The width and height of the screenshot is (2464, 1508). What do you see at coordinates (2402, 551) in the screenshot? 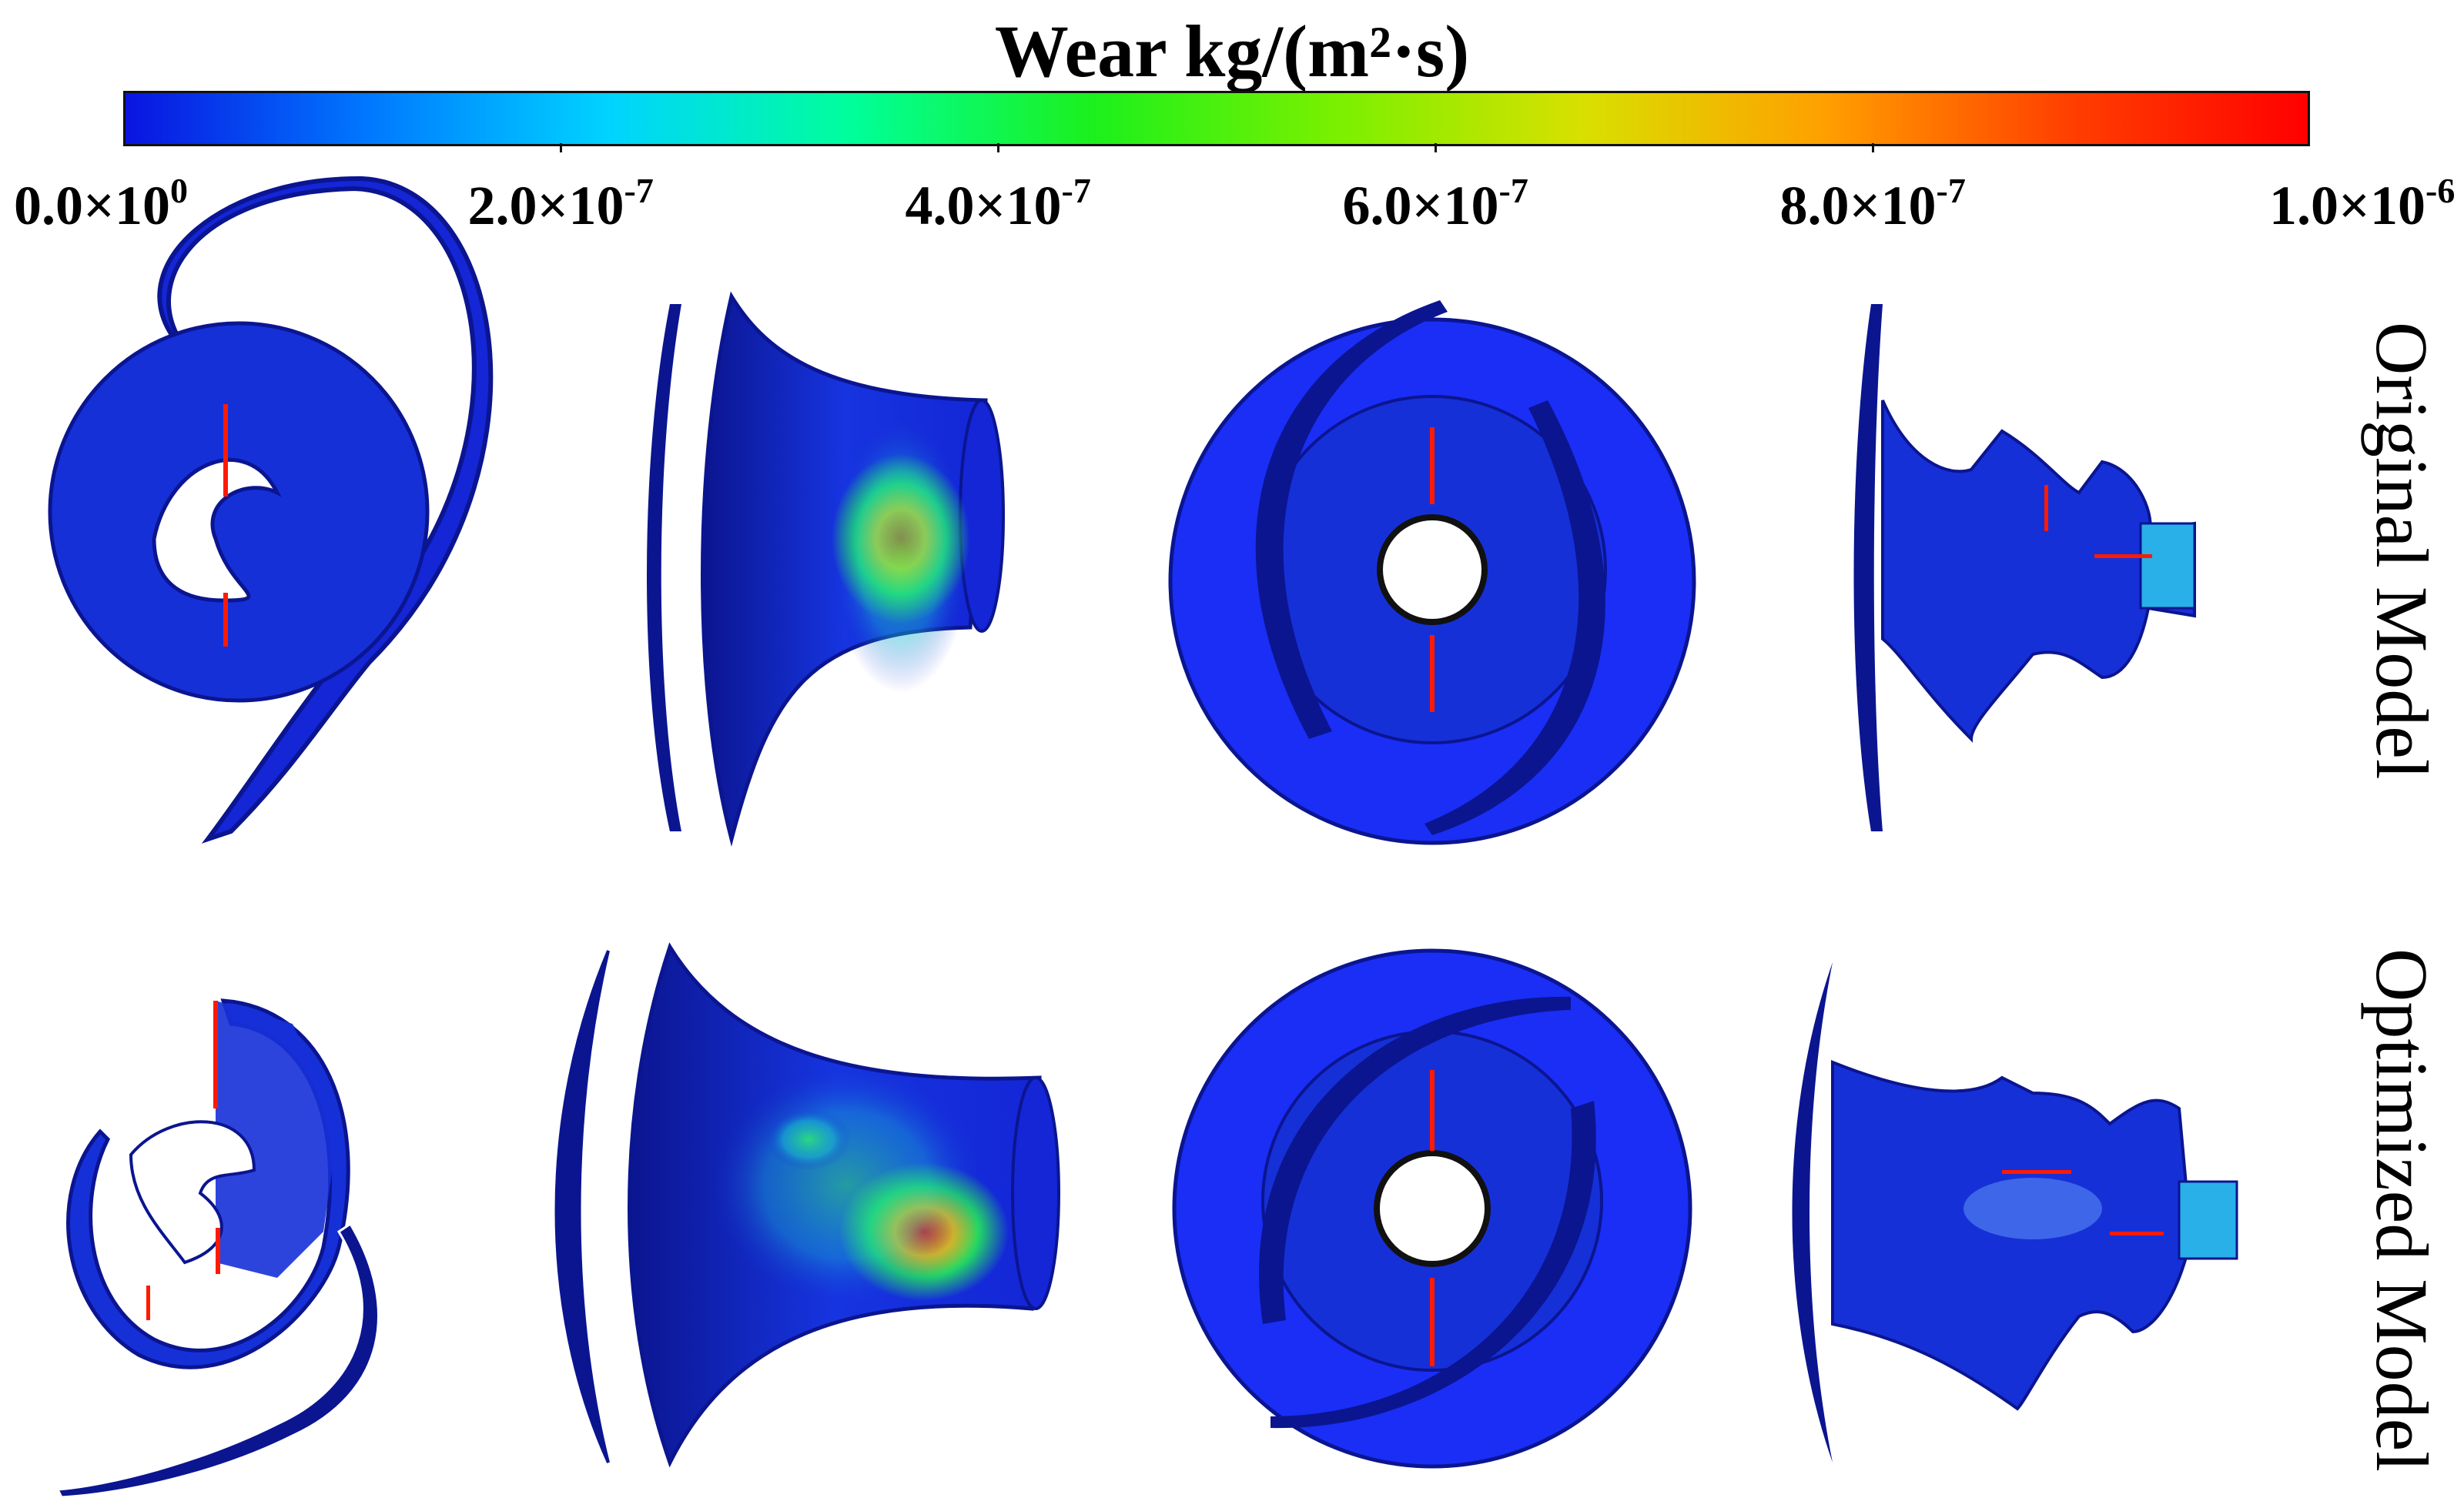
I see `row-label-original: Original Model` at bounding box center [2402, 551].